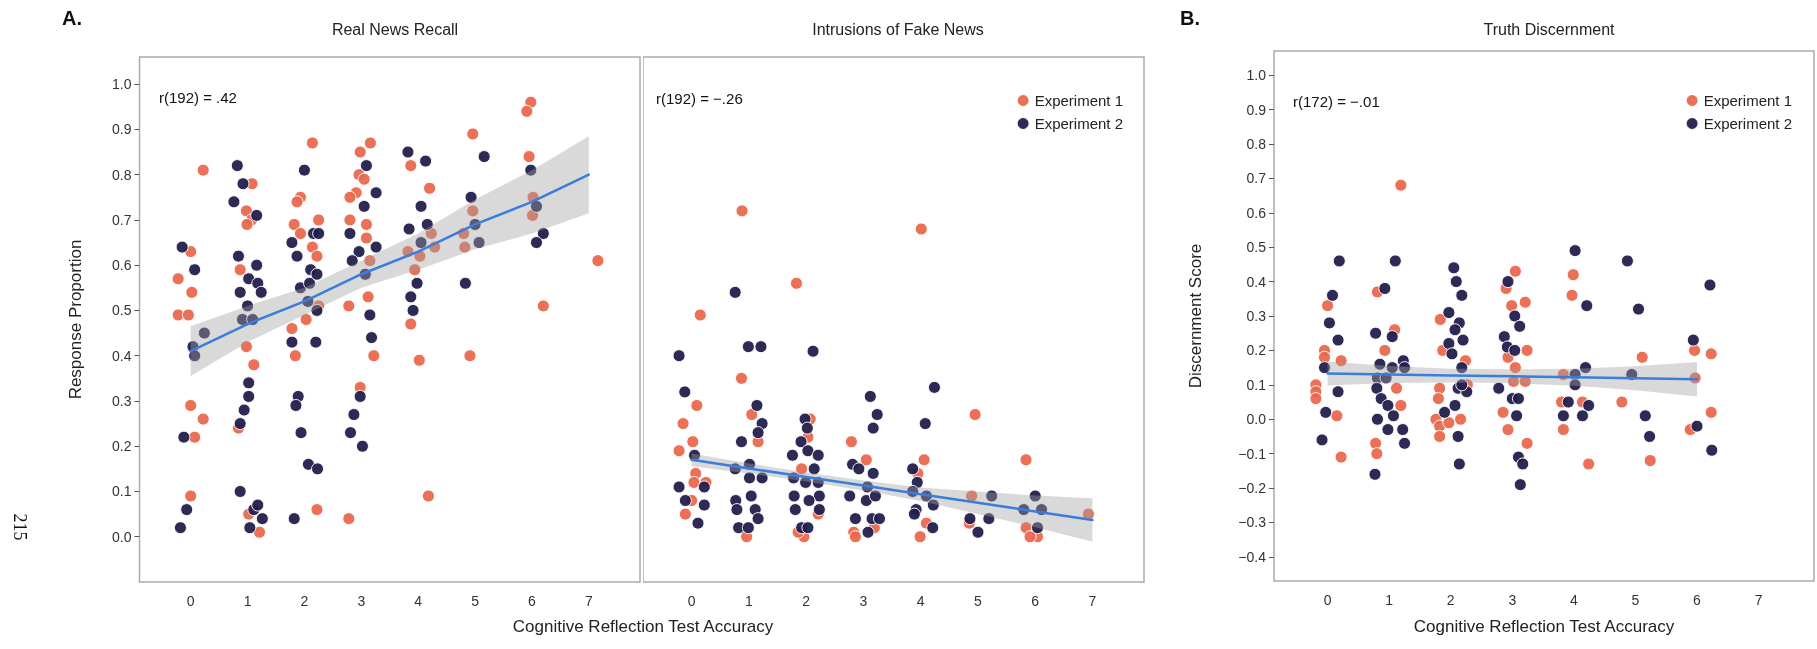 This screenshot has height=649, width=1817. Describe the element at coordinates (1336, 101) in the screenshot. I see `annotation: r(172) = −.01` at that location.